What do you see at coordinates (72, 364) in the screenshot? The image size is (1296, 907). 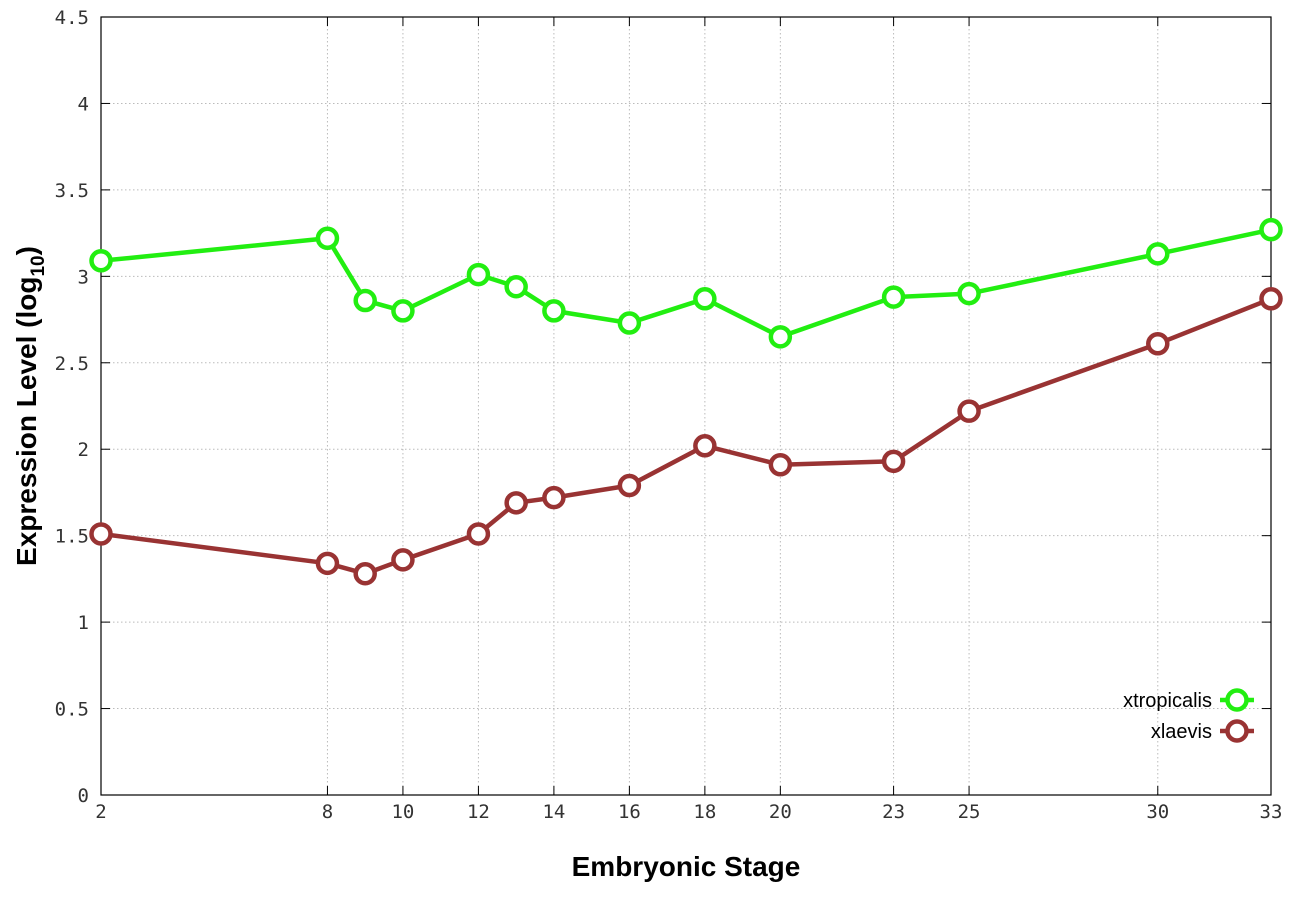 I see `y-tick-label: 2.5` at bounding box center [72, 364].